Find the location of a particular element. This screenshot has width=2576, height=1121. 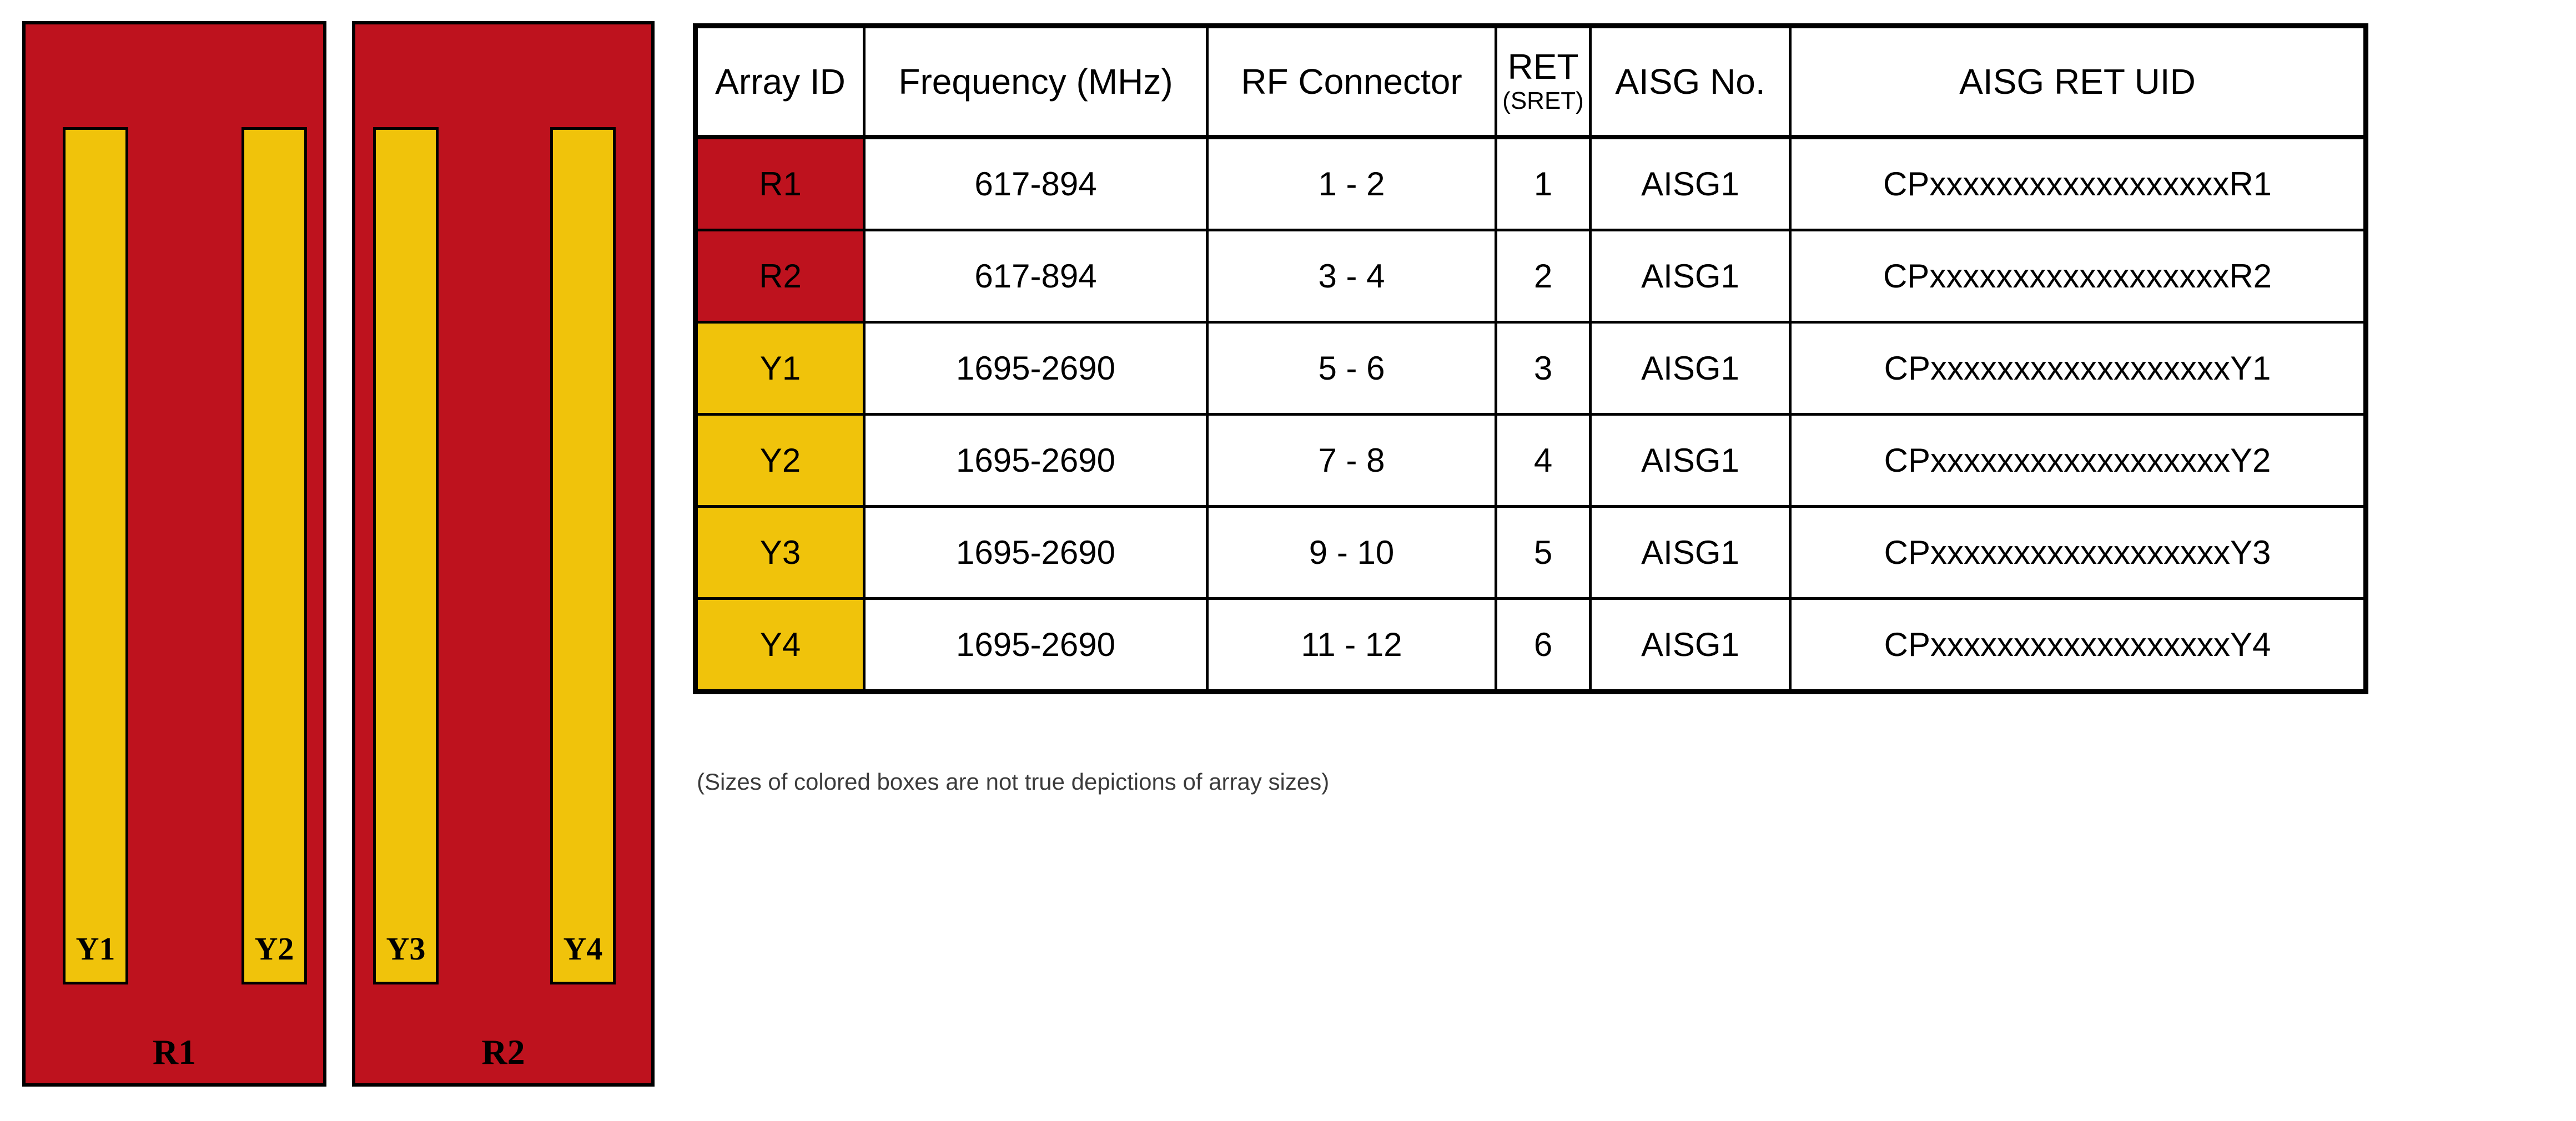

col-header-ret-main: RET is located at coordinates (1543, 67).